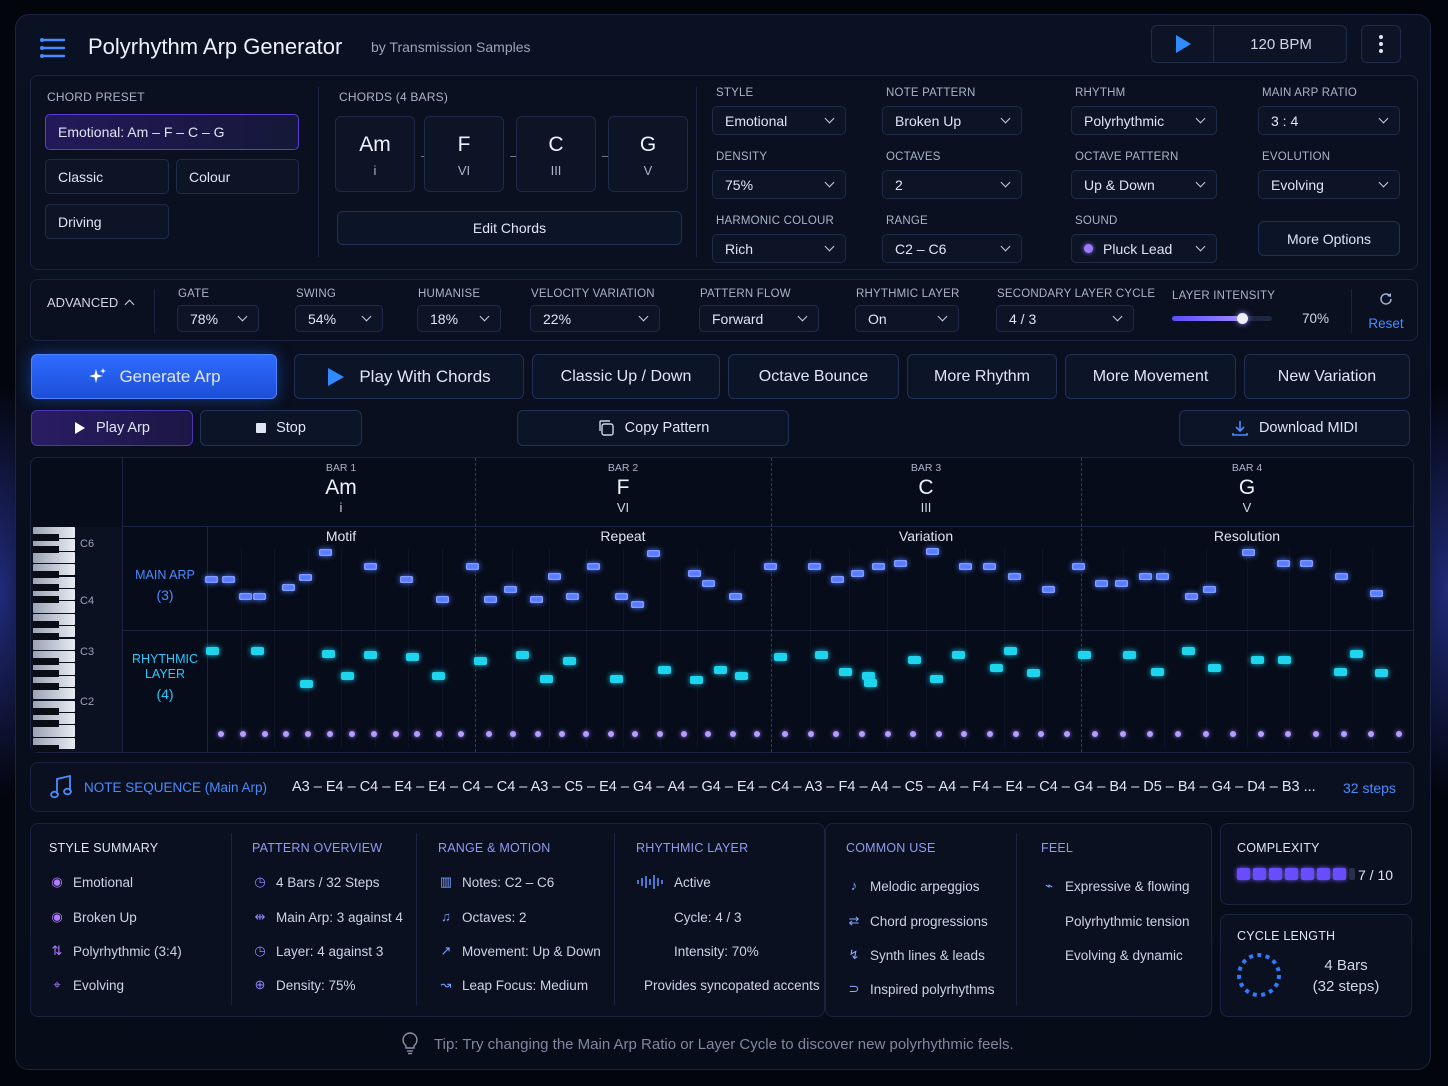 Image resolution: width=1448 pixels, height=1086 pixels. What do you see at coordinates (464, 144) in the screenshot?
I see `chord-name: F` at bounding box center [464, 144].